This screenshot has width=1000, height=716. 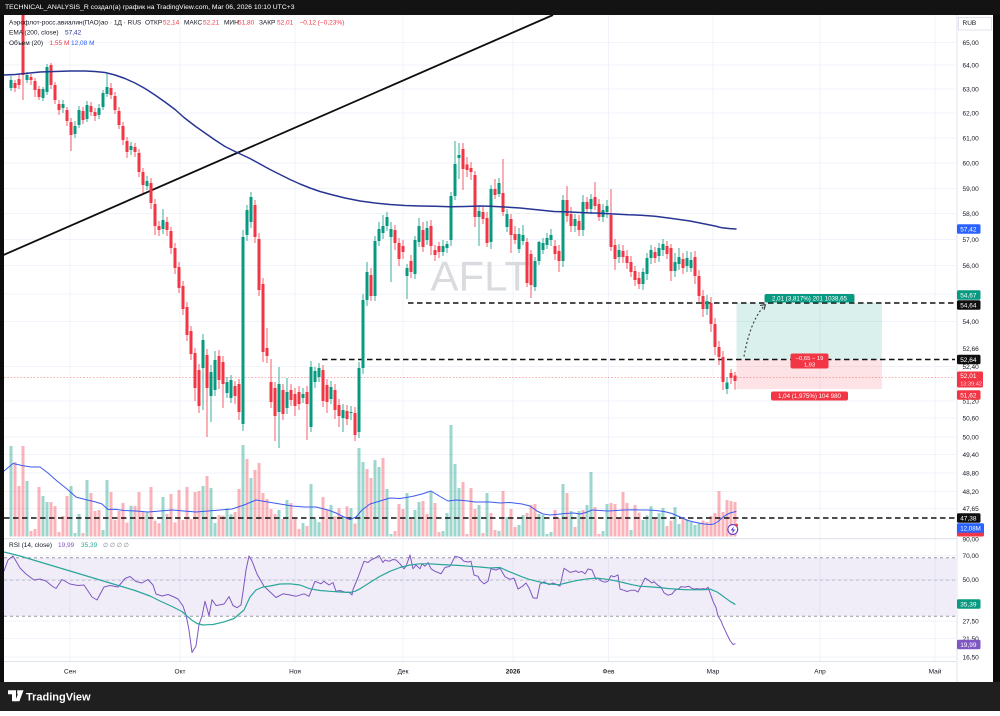 What do you see at coordinates (971, 492) in the screenshot?
I see `svg-text: 48,20` at bounding box center [971, 492].